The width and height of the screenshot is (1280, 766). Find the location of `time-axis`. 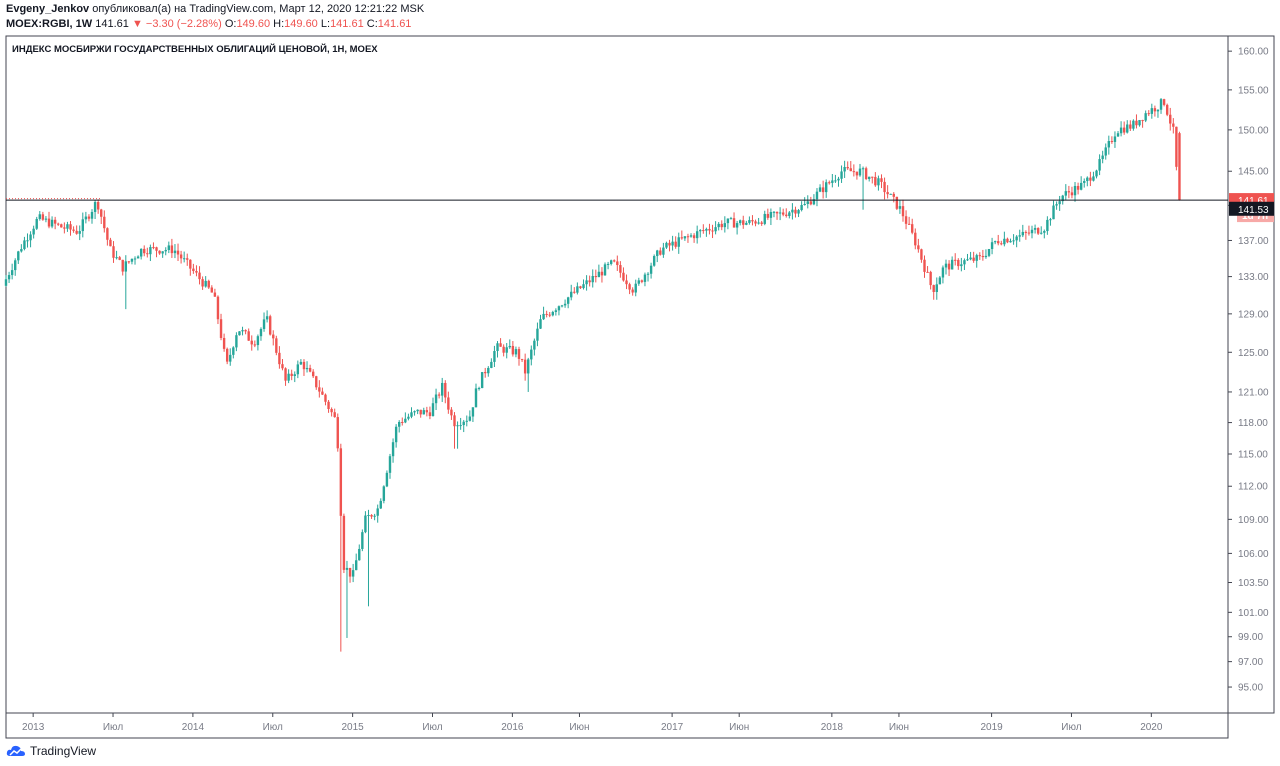

time-axis is located at coordinates (617, 725).